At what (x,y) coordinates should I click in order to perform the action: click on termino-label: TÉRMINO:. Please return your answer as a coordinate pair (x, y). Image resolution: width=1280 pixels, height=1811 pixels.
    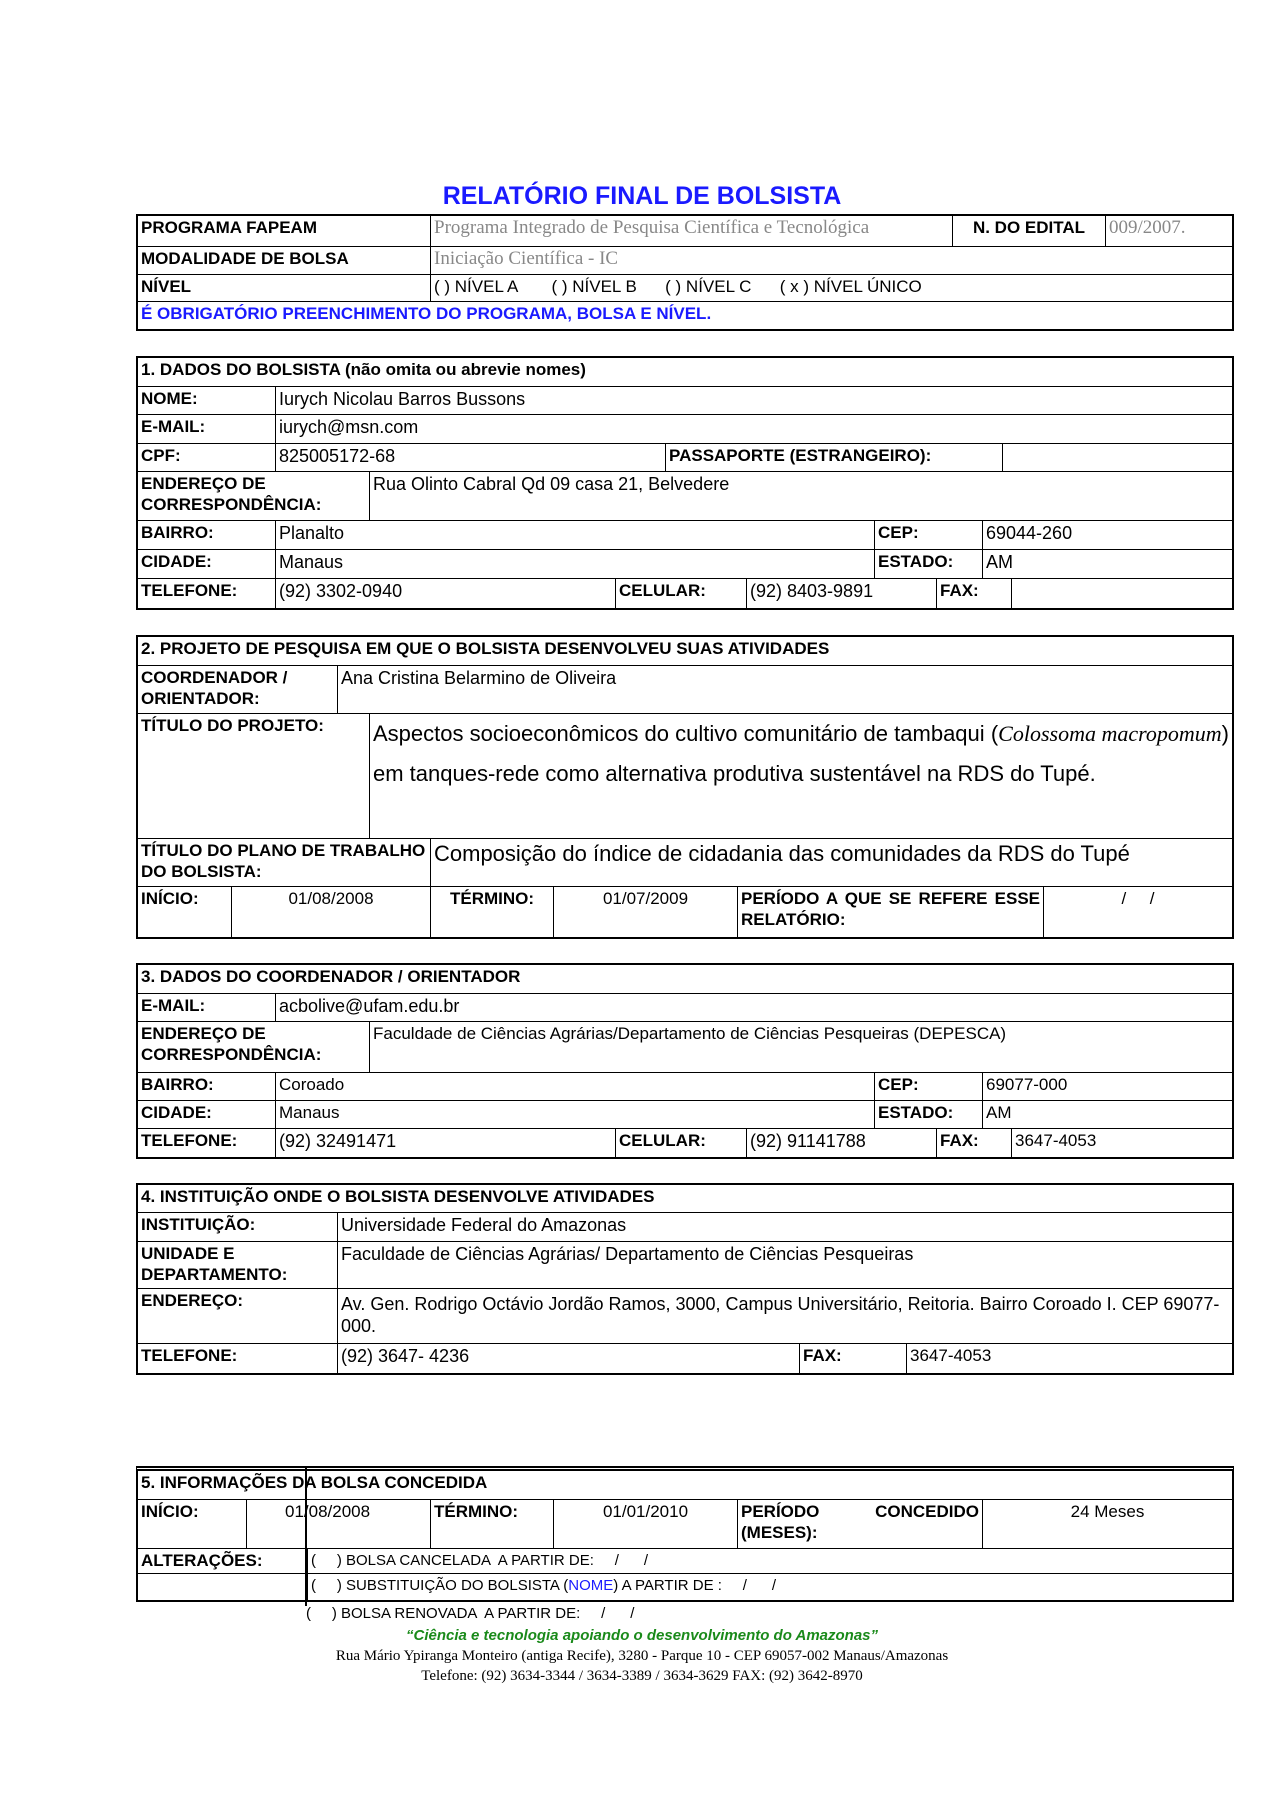
    Looking at the image, I should click on (491, 912).